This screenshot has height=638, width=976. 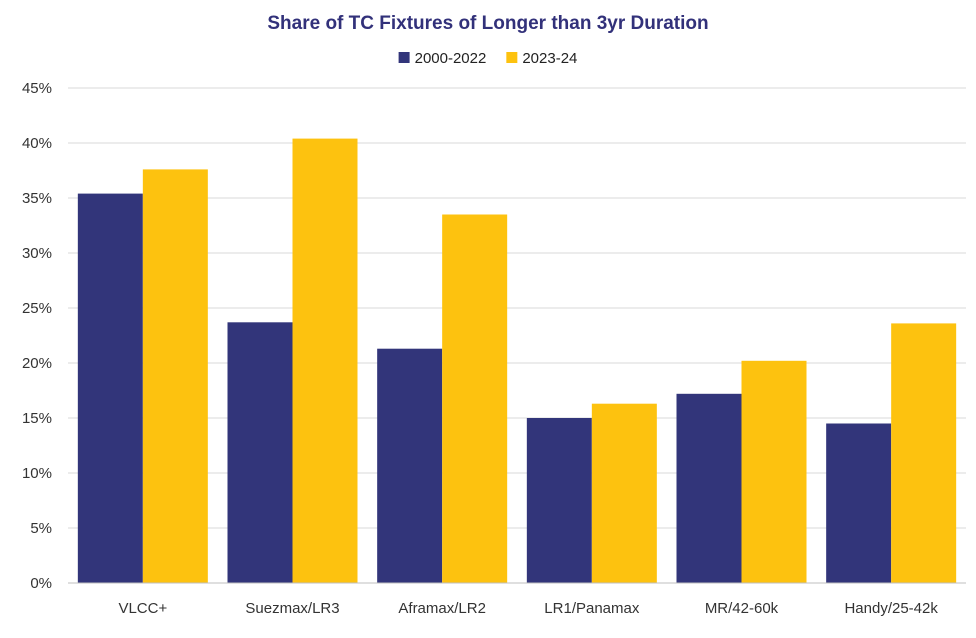 I want to click on x-tick-label: MR/42-60k, so click(x=742, y=608).